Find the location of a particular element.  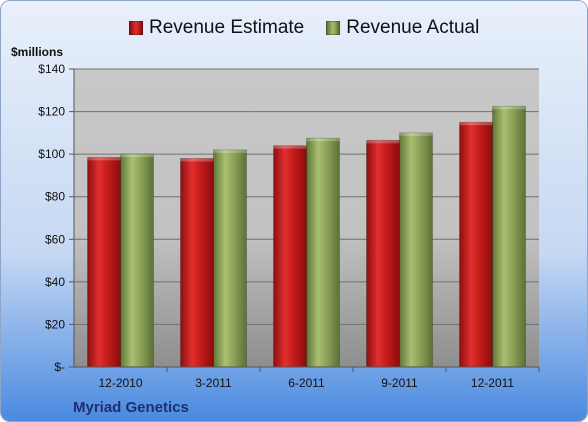

x-tick-label: 6-2011 is located at coordinates (306, 383).